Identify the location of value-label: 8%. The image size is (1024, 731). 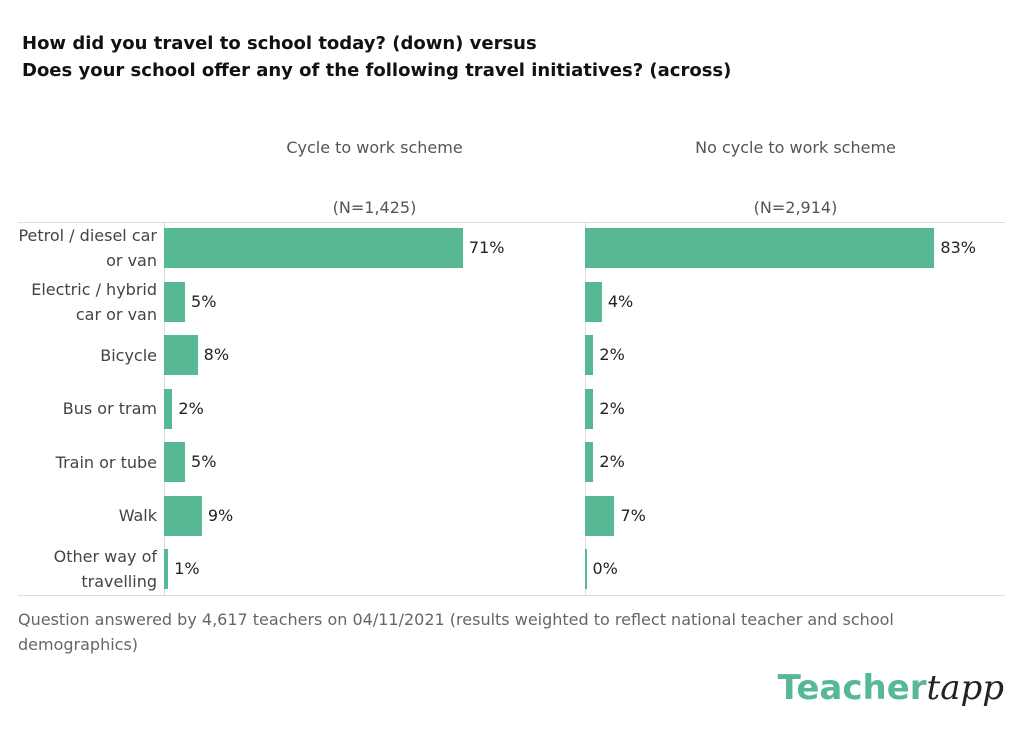
(216, 354).